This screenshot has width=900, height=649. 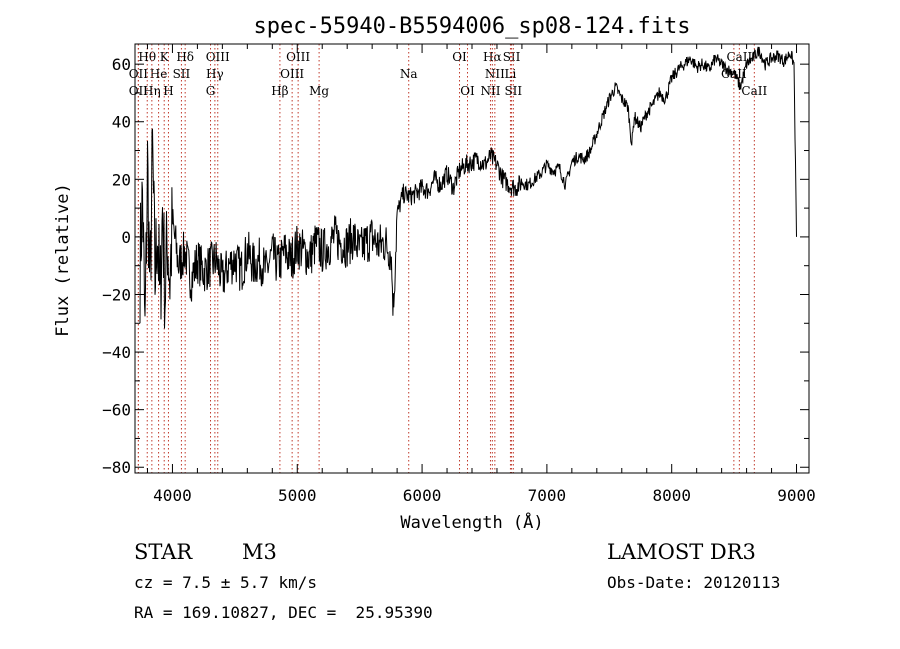 What do you see at coordinates (279, 91) in the screenshot?
I see `spectral-line-label: Hβ` at bounding box center [279, 91].